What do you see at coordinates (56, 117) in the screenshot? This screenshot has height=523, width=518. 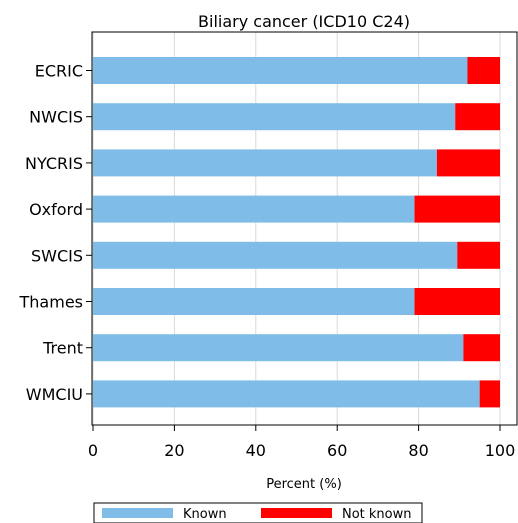 I see `category-label-nwcis: NWCIS` at bounding box center [56, 117].